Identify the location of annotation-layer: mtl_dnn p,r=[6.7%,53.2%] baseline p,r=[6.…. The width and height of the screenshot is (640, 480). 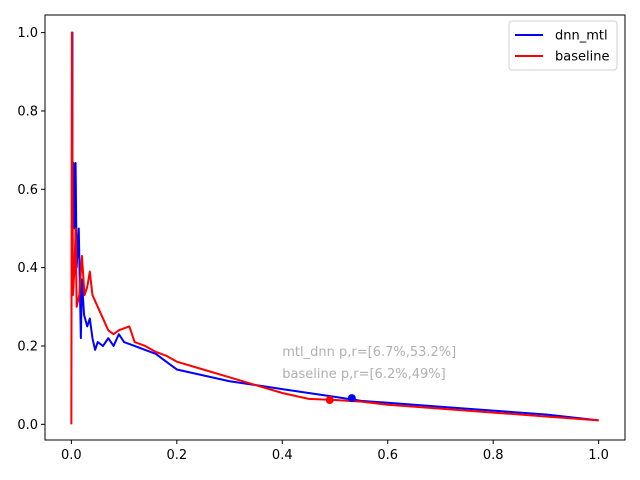
(369, 363).